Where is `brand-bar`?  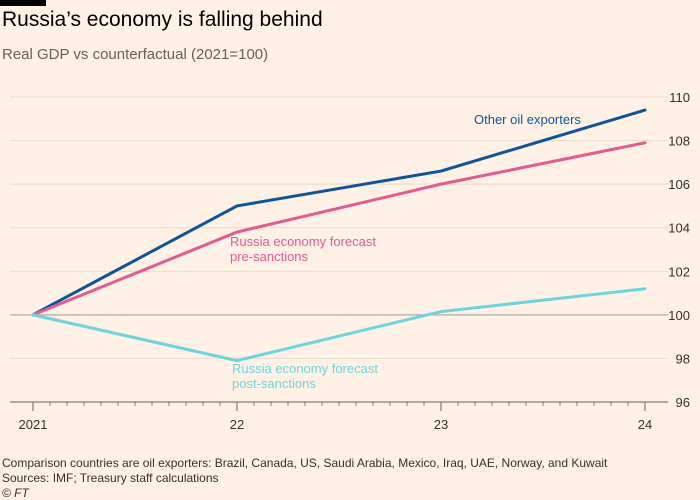
brand-bar is located at coordinates (23, 3).